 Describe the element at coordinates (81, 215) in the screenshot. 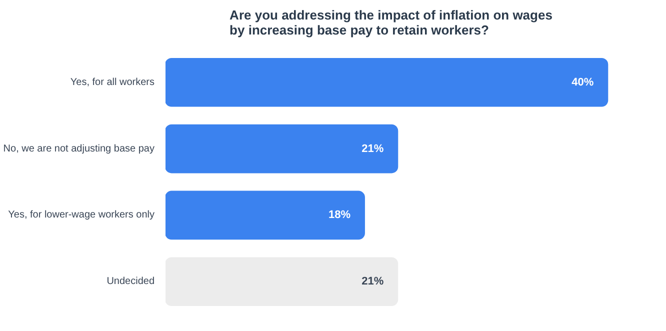

I see `y-tick-label: Yes, for lower-wage workers only` at that location.